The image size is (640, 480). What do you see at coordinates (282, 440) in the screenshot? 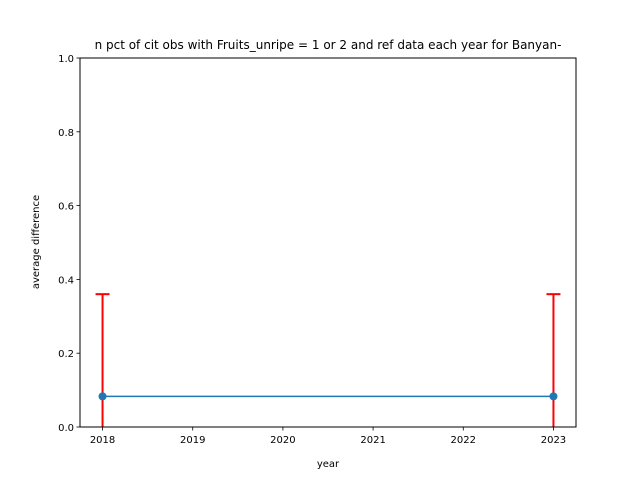
I see `x-tick-label: 2020` at bounding box center [282, 440].